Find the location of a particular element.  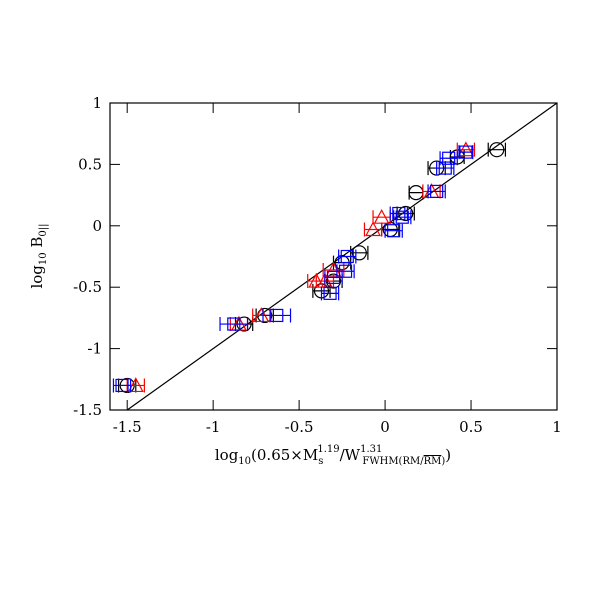

x-tick-label: -0.5 is located at coordinates (299, 427).